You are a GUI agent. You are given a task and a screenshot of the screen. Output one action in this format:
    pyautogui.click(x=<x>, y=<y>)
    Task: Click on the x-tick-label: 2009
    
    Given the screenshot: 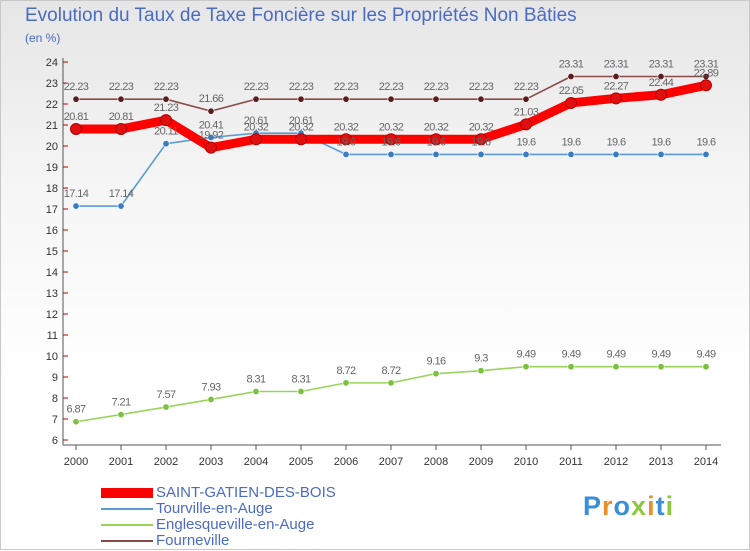 What is the action you would take?
    pyautogui.click(x=481, y=462)
    